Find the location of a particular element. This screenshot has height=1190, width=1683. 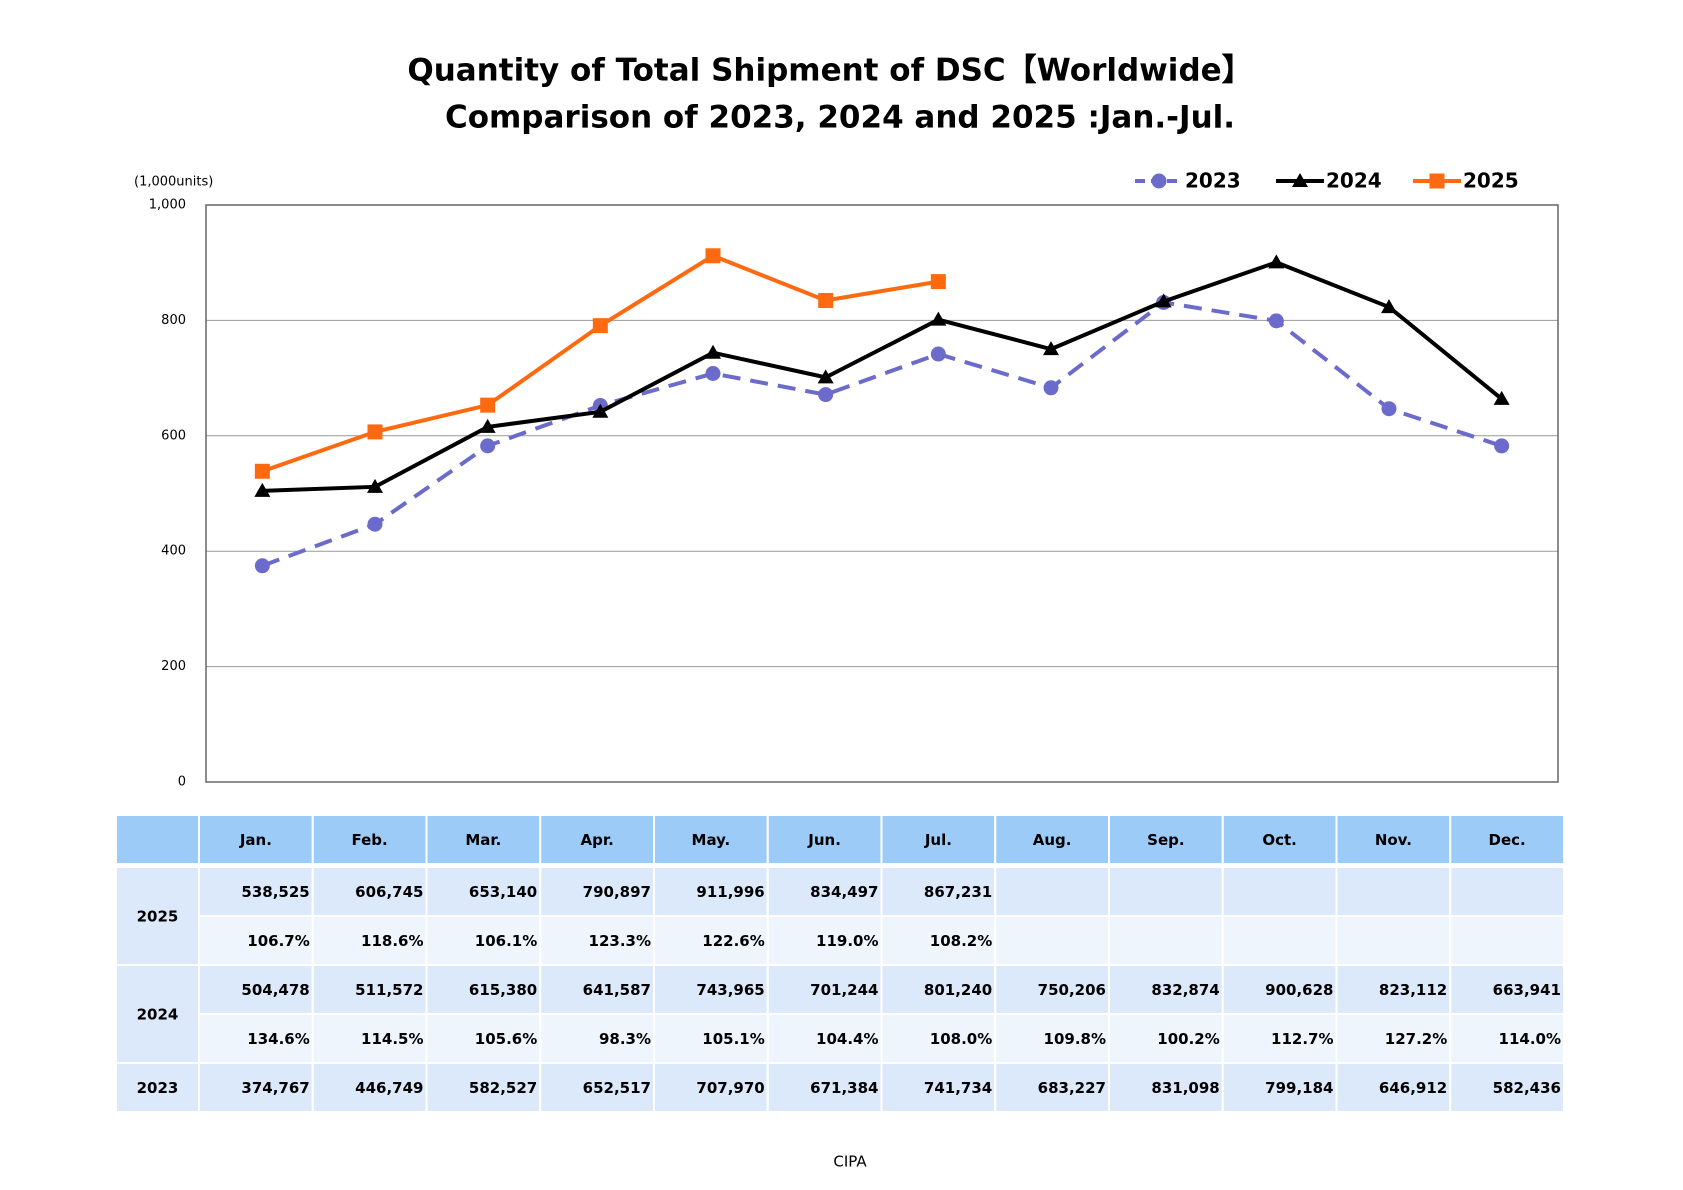

table-header-label: Sep. is located at coordinates (1165, 840).